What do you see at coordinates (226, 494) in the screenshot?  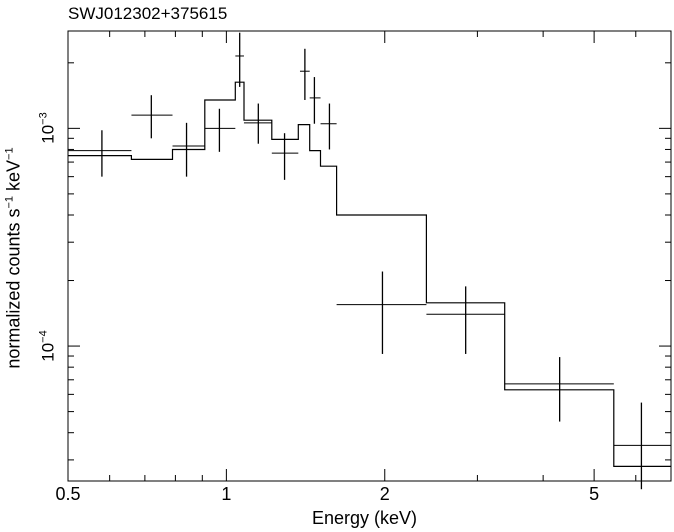 I see `x-tick-label: 1` at bounding box center [226, 494].